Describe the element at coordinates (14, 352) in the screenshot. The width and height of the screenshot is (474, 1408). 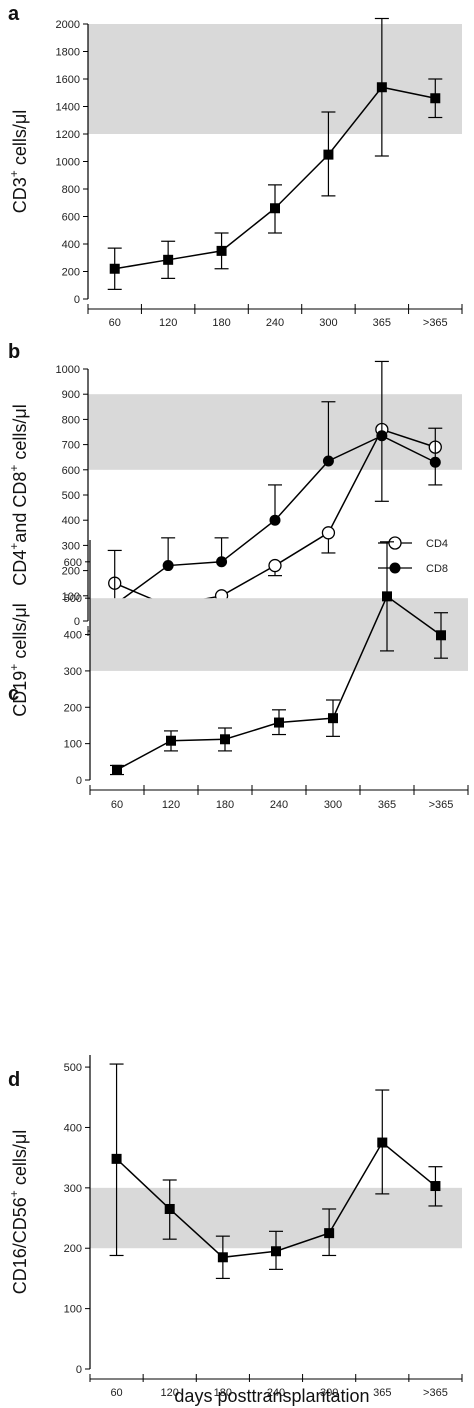
I see `panel-label: b` at that location.